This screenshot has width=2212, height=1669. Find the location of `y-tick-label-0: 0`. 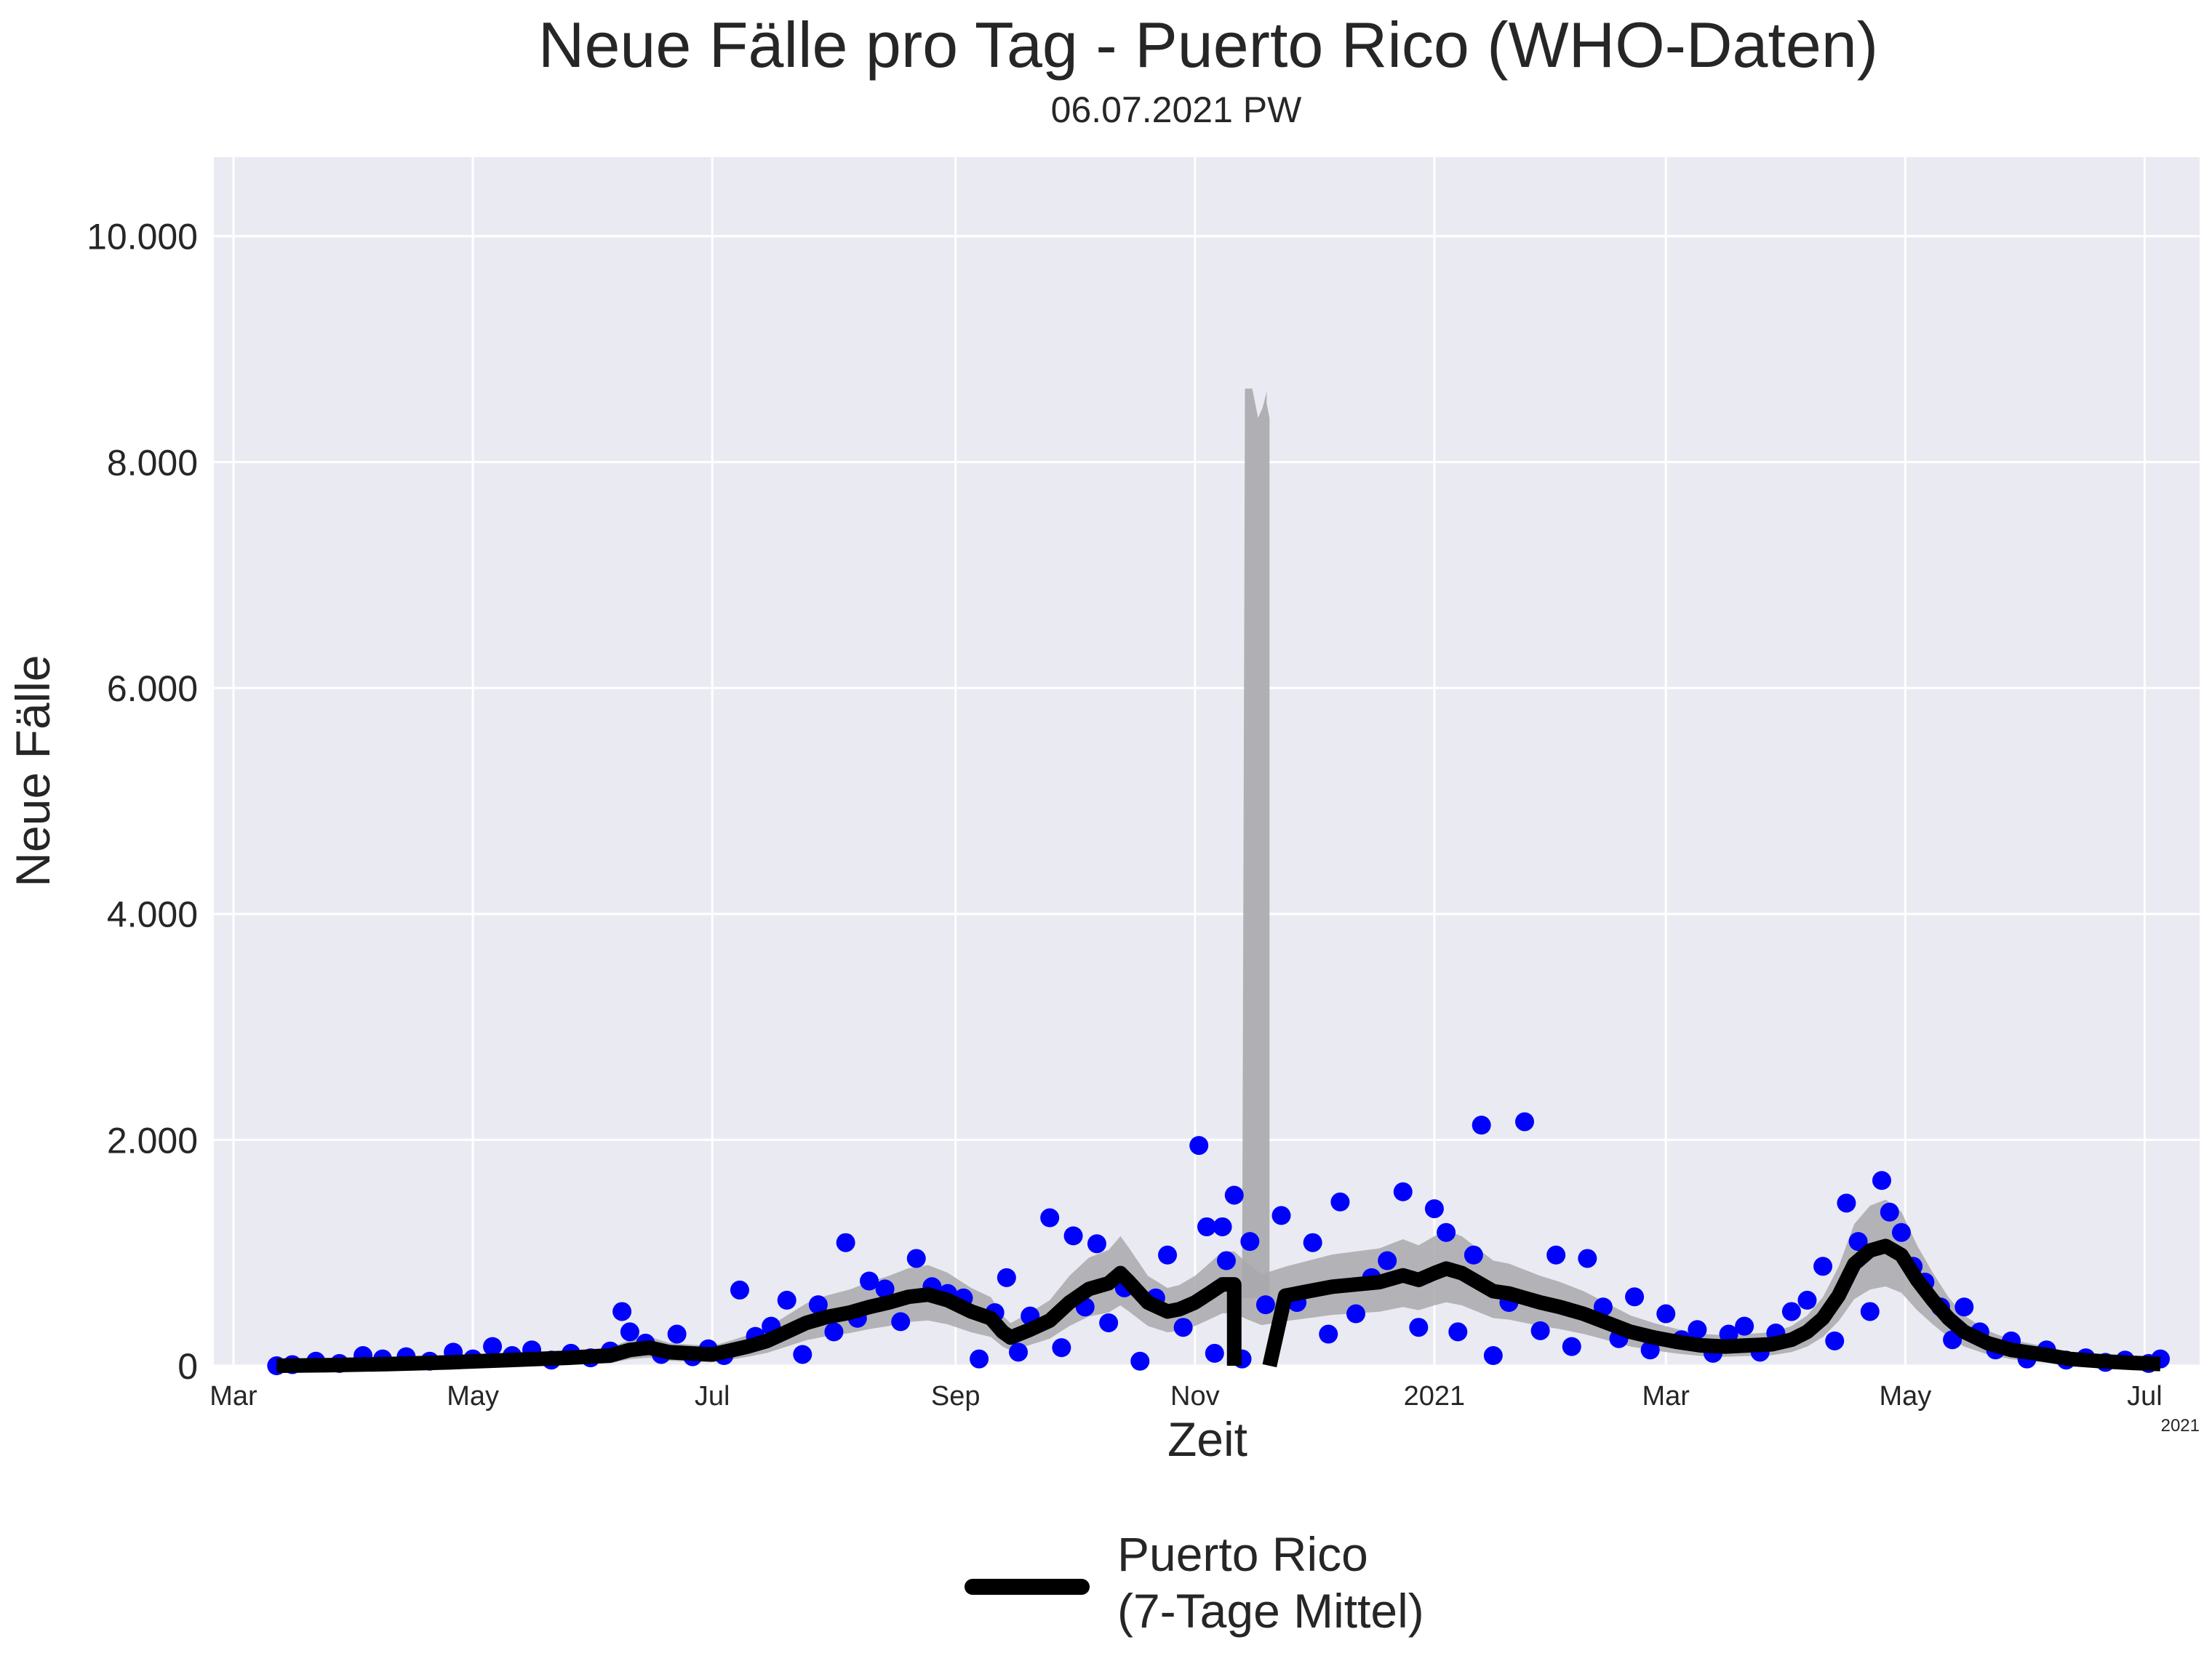

y-tick-label-0: 0 is located at coordinates (188, 1367).